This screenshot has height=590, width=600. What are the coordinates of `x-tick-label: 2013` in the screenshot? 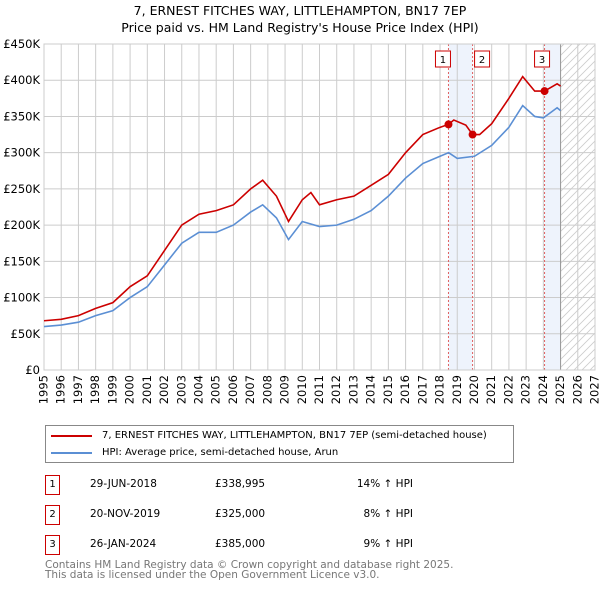 It's located at (353, 389).